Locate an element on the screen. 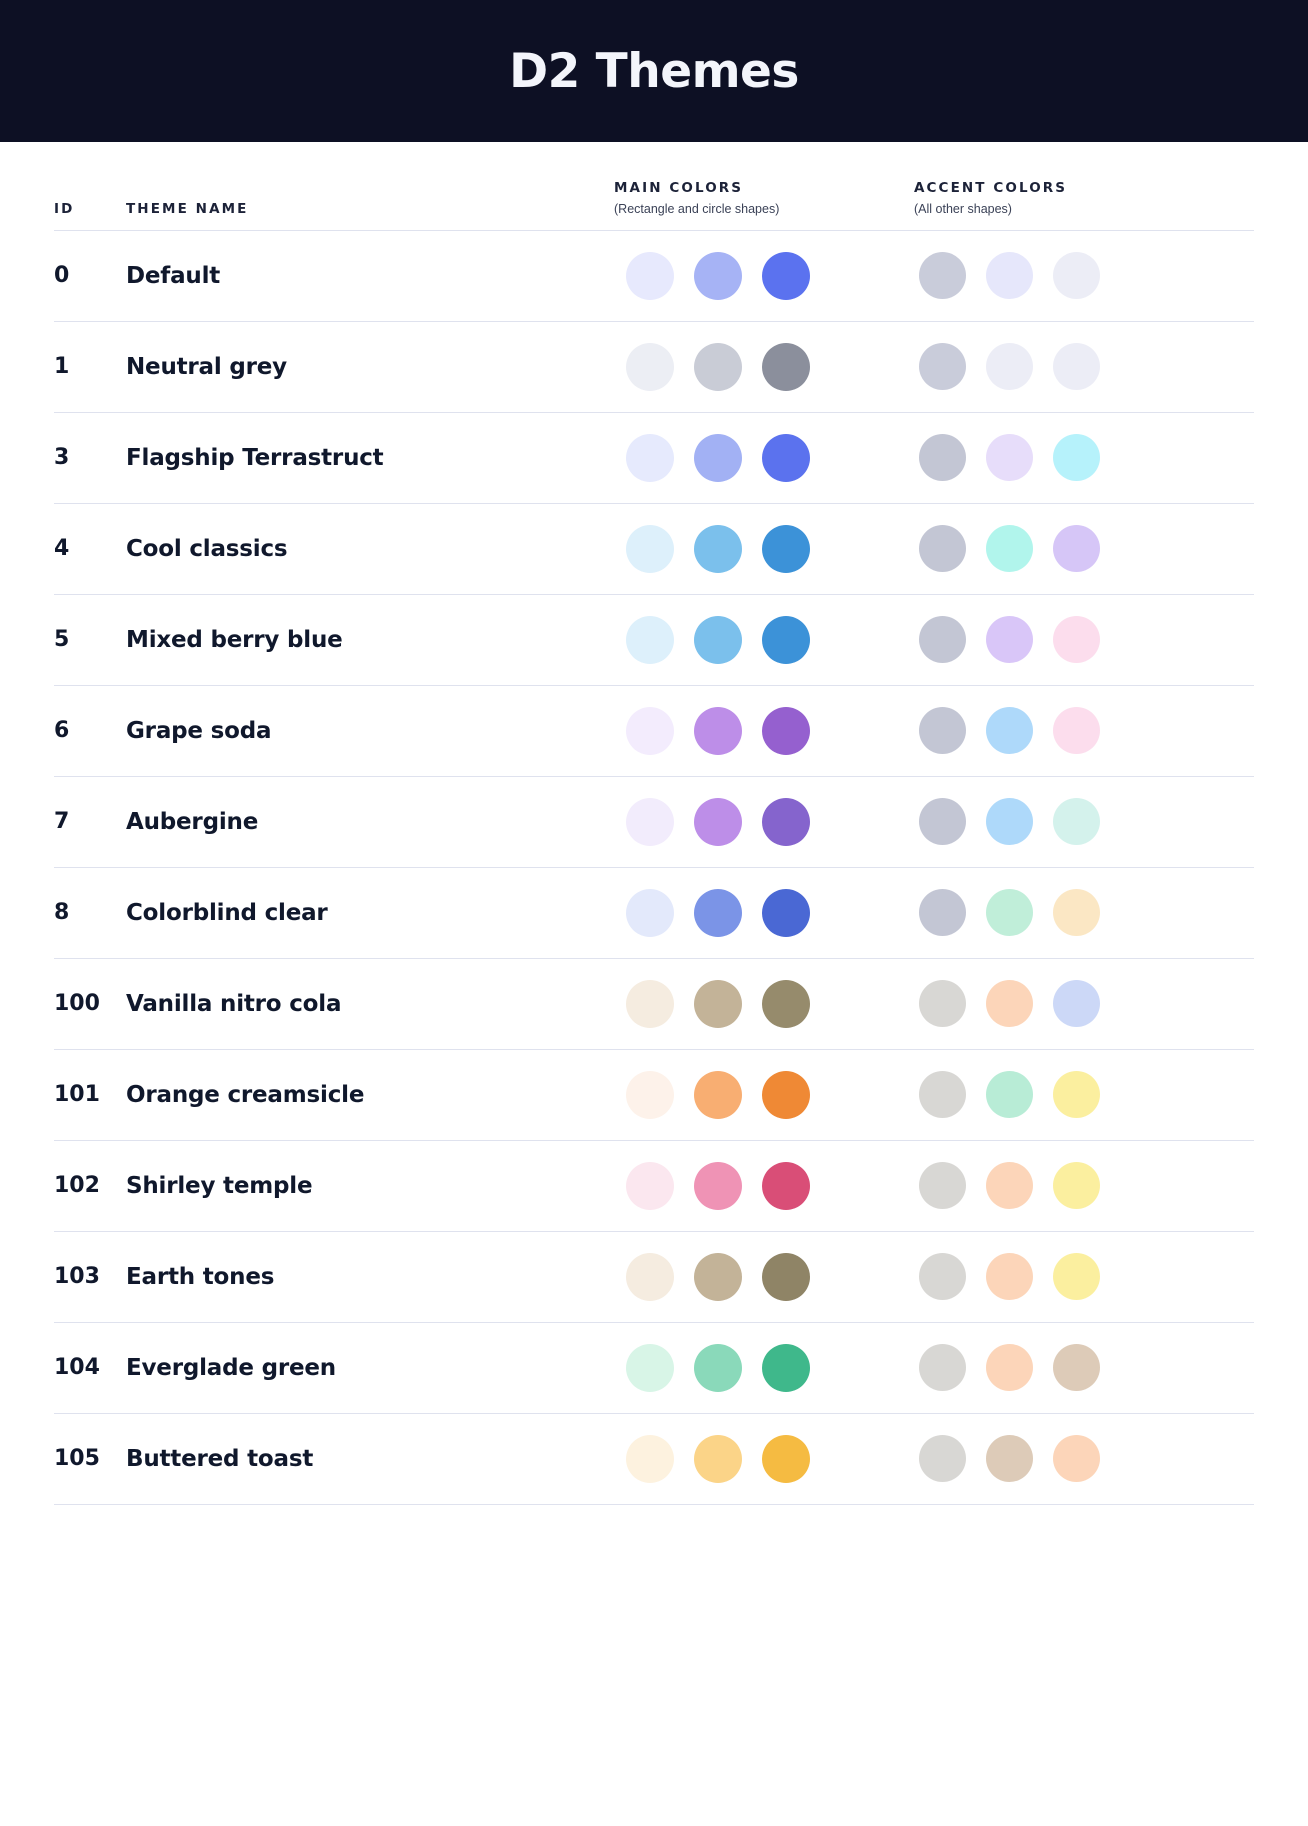 The height and width of the screenshot is (1826, 1308). table-row: 3 Flagship Terrastruct is located at coordinates (654, 457).